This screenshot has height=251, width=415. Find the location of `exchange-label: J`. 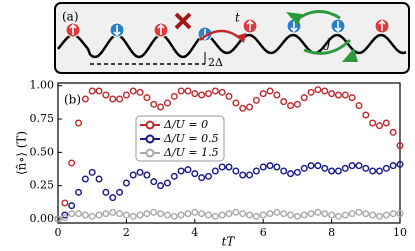

exchange-label: J is located at coordinates (327, 44).